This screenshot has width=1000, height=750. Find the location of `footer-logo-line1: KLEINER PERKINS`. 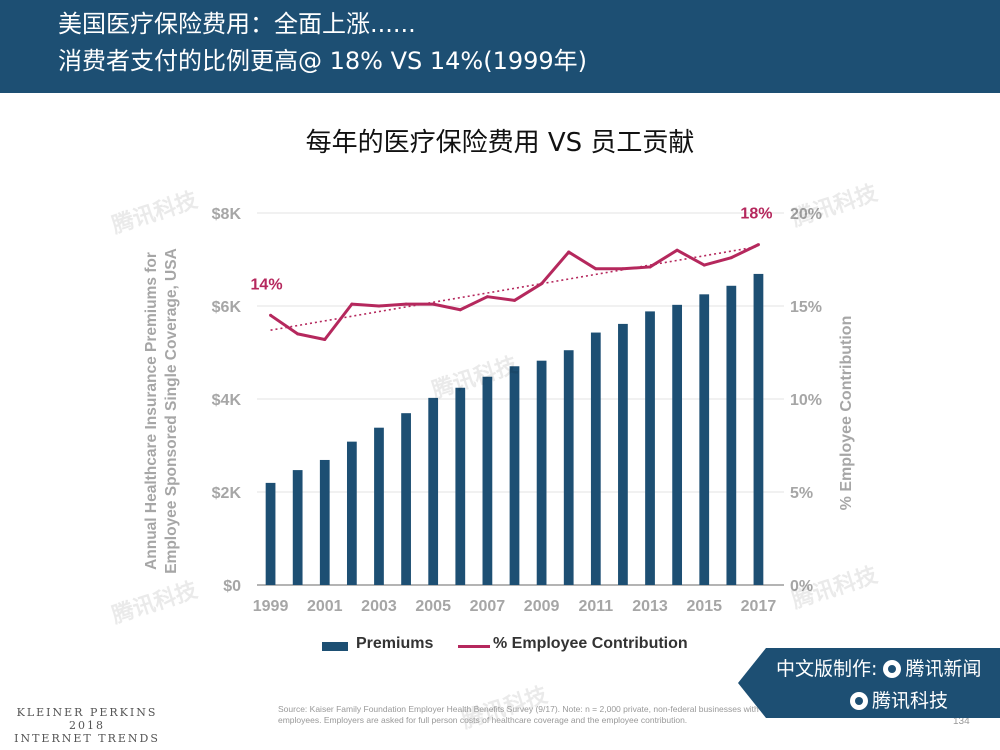

footer-logo-line1: KLEINER PERKINS is located at coordinates (87, 712).